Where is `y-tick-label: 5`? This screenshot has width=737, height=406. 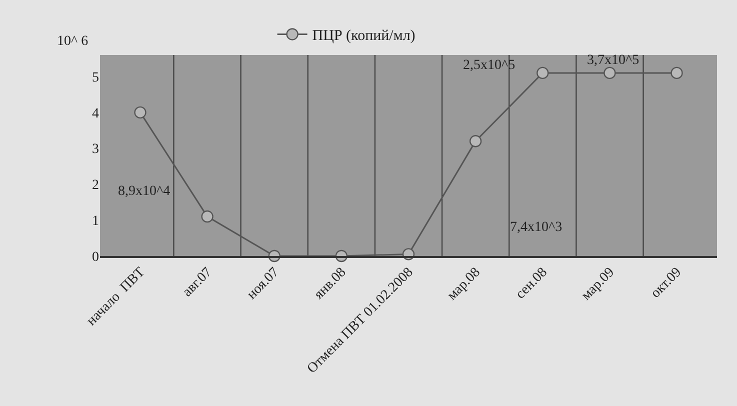
y-tick-label: 5 is located at coordinates (95, 78).